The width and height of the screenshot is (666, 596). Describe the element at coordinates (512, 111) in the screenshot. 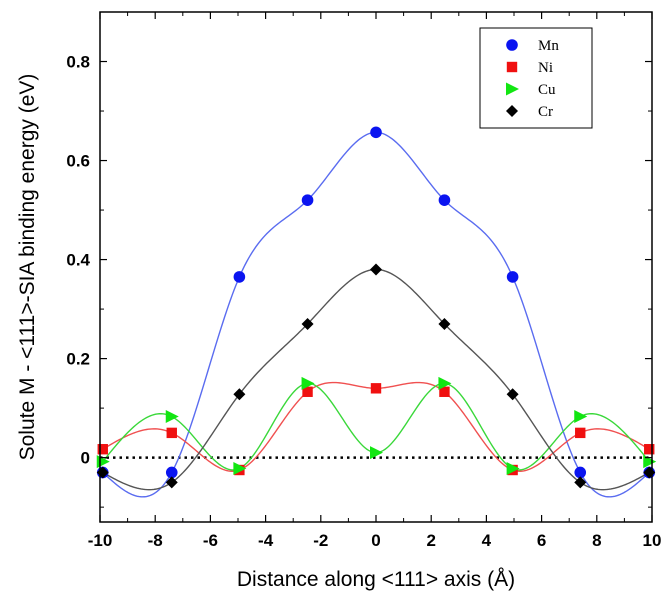

I see `legend-marker-cr` at that location.